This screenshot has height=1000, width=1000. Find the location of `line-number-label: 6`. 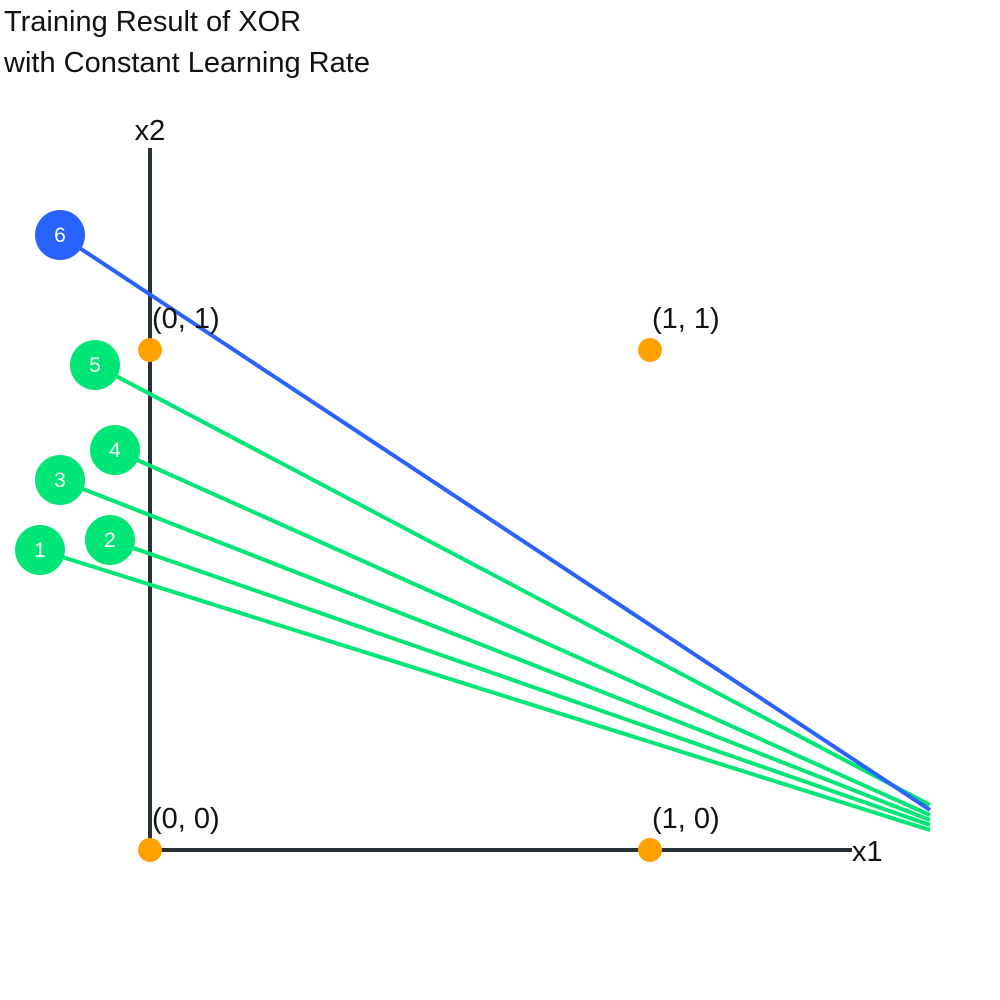

line-number-label: 6 is located at coordinates (60, 235).